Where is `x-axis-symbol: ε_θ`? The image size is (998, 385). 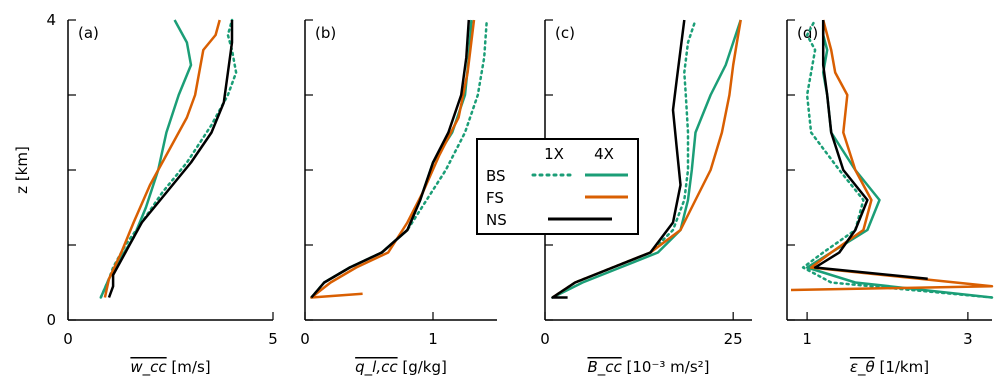 x-axis-symbol: ε_θ is located at coordinates (862, 367).